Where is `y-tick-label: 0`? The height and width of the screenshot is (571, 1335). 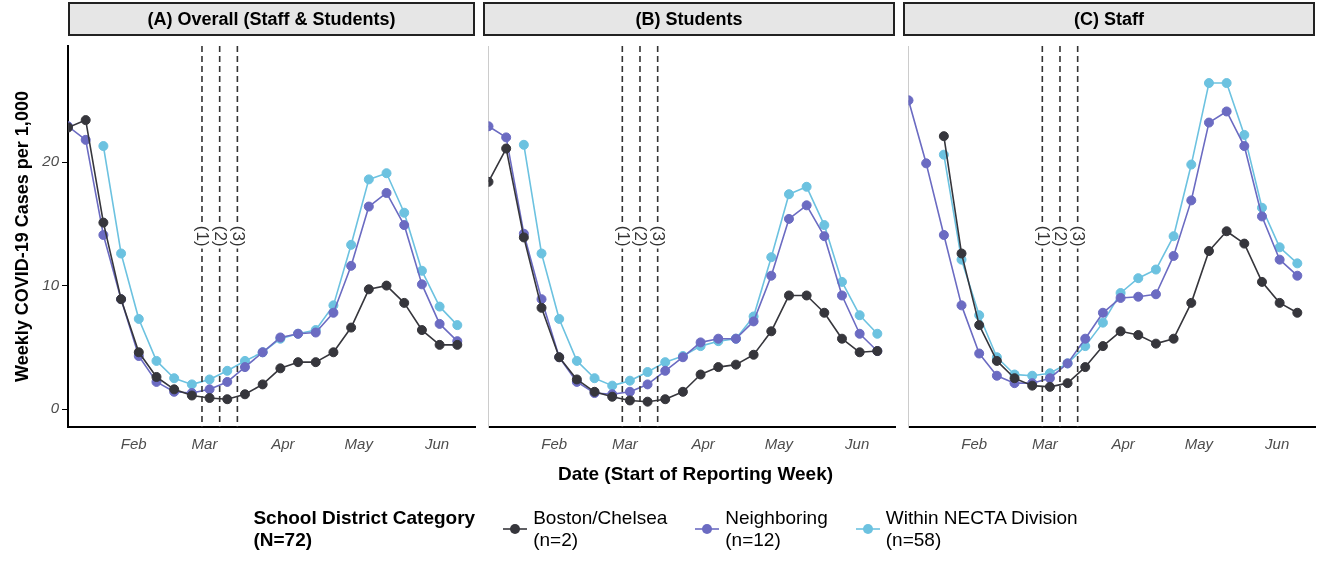
y-tick-label: 0 is located at coordinates (55, 408).